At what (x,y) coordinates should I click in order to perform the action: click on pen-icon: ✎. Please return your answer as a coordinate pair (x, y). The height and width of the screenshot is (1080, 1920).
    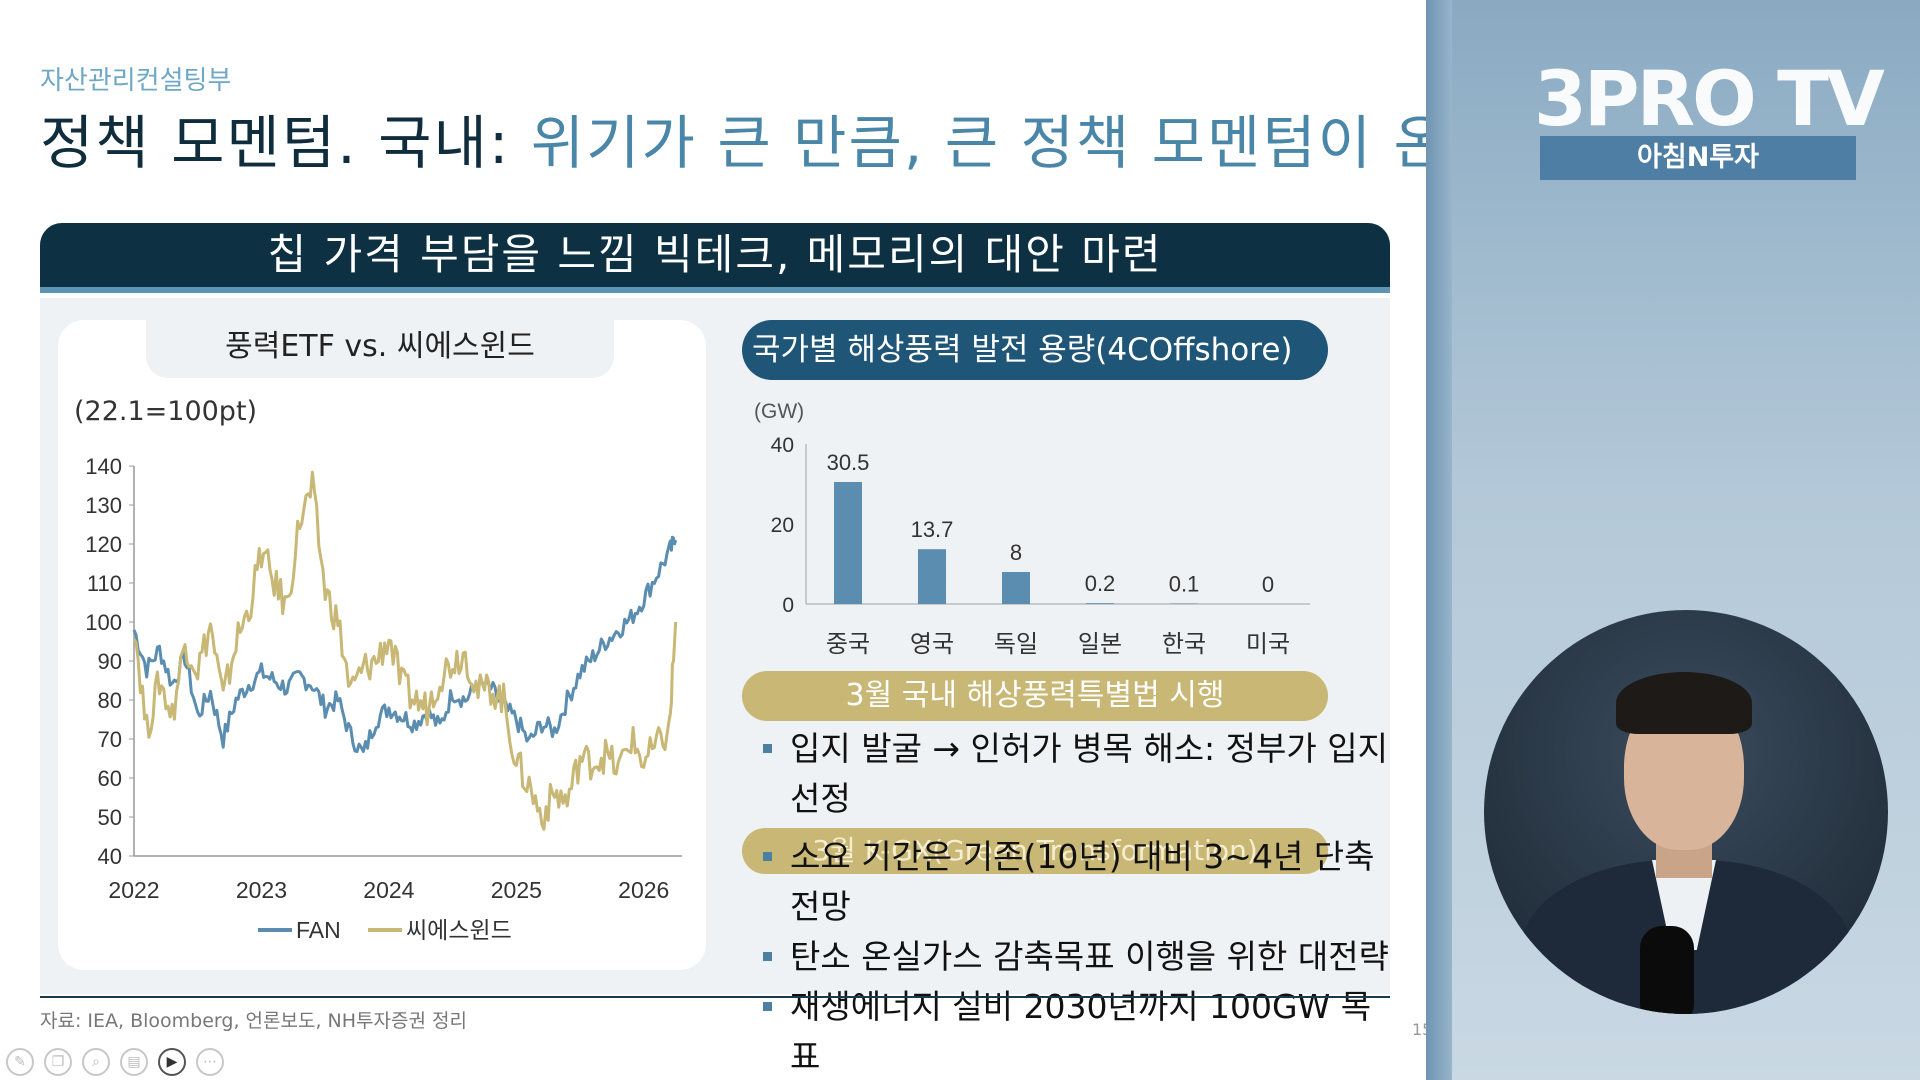
    Looking at the image, I should click on (20, 1062).